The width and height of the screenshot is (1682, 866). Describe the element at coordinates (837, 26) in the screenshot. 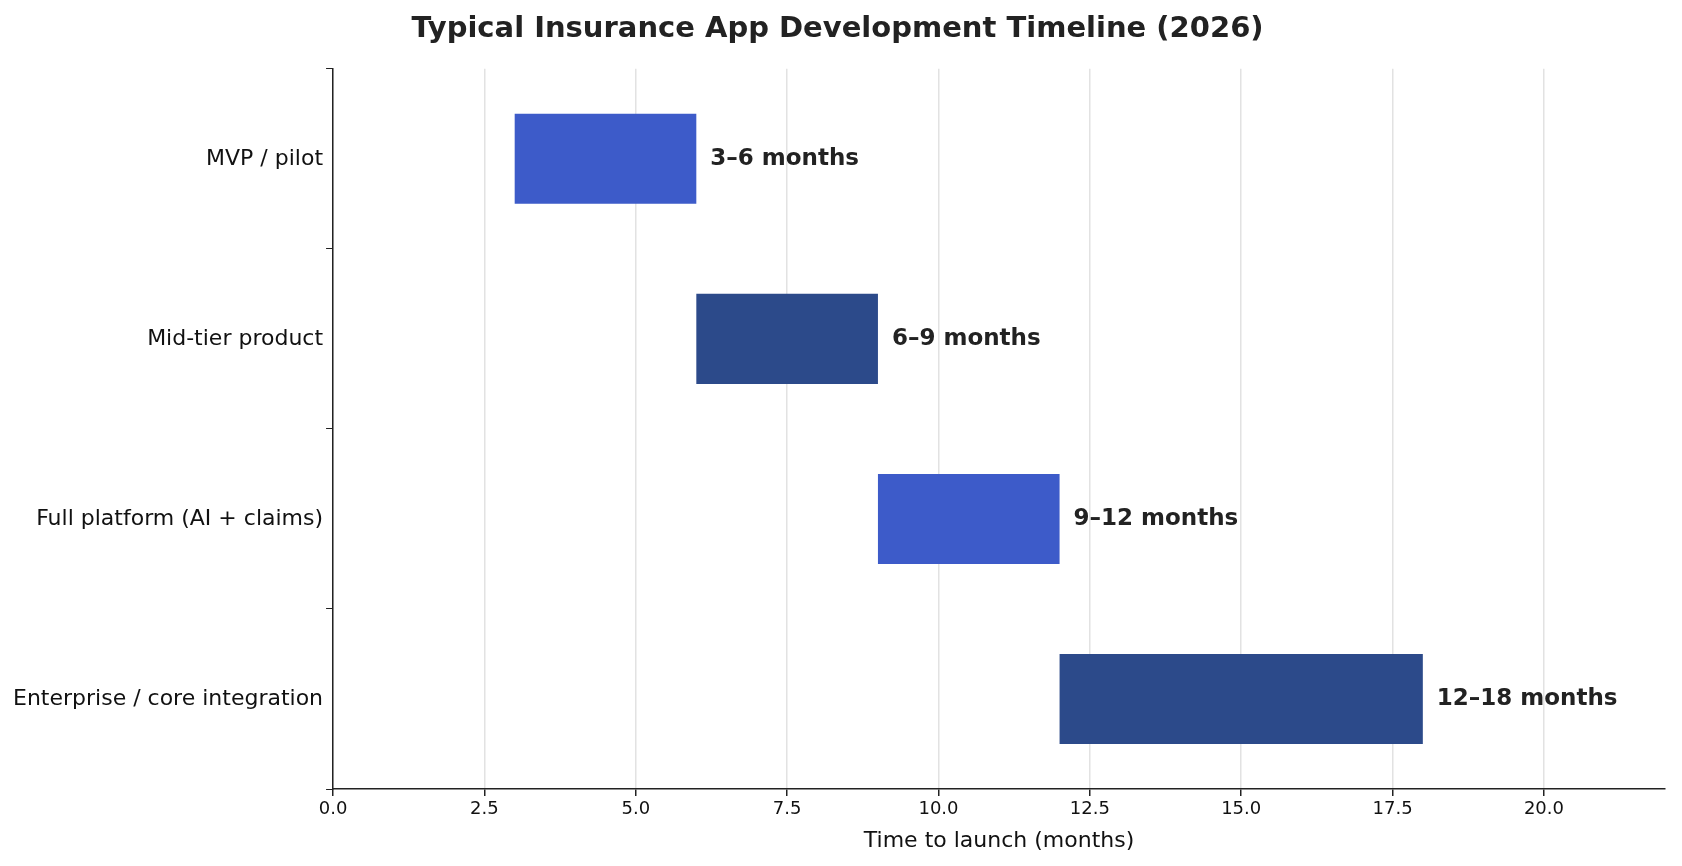

I see `chart-title: Typical Insurance App Development Timeline (2026)` at that location.